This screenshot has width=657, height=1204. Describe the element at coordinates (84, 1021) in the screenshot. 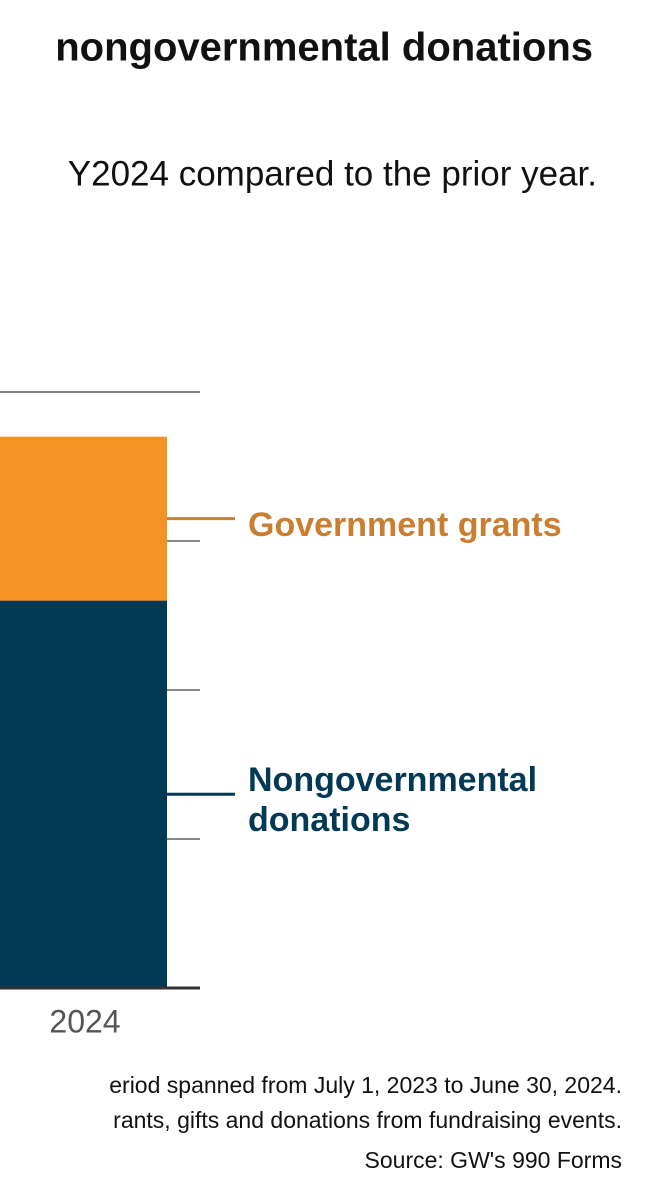

I see `x-tick-label: 2024` at that location.